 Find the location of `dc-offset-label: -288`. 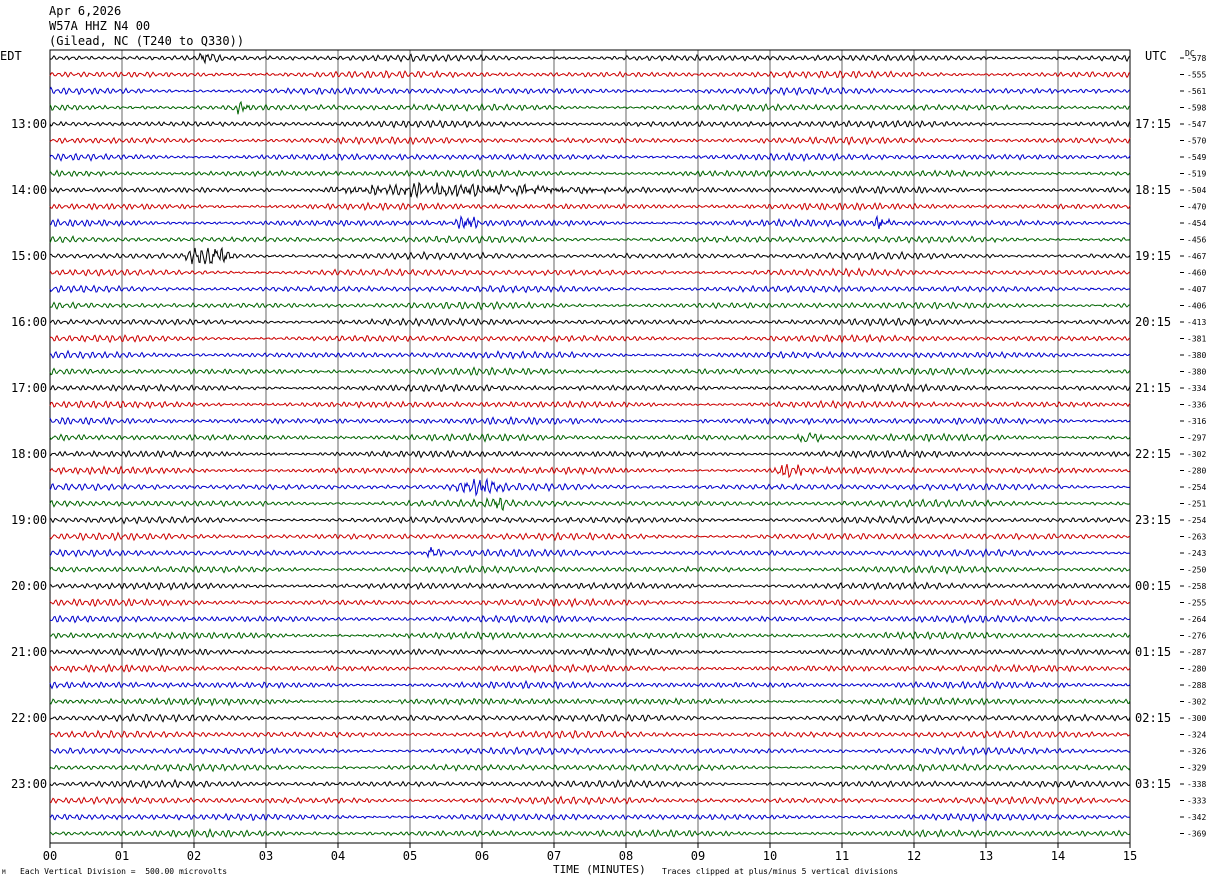

dc-offset-label: -288 is located at coordinates (1196, 685).